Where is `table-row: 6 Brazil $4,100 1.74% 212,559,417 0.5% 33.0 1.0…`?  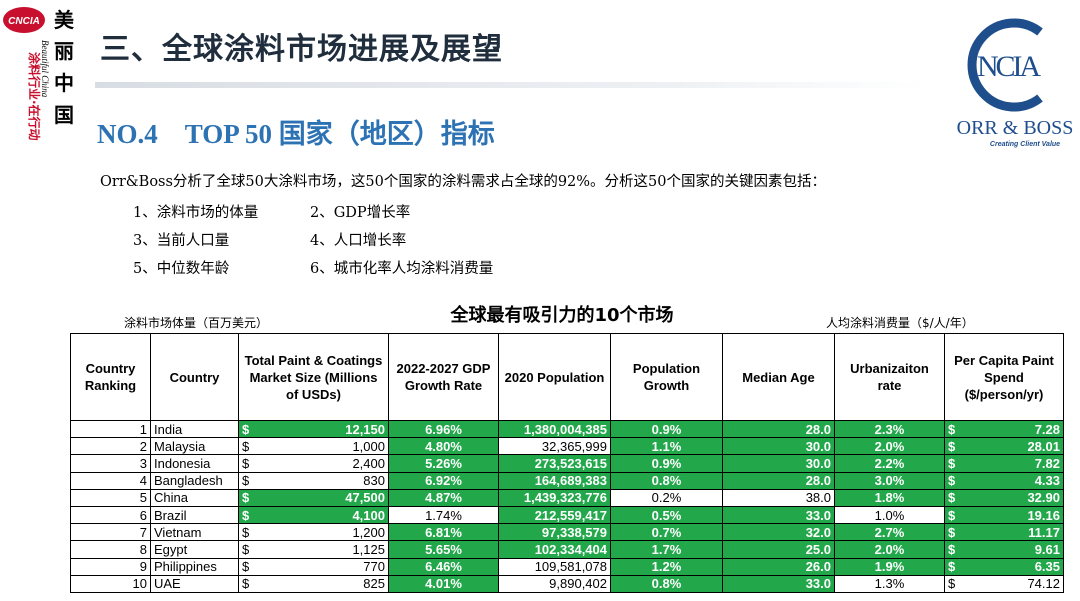
table-row: 6 Brazil $4,100 1.74% 212,559,417 0.5% 33.0 1.0… is located at coordinates (567, 515).